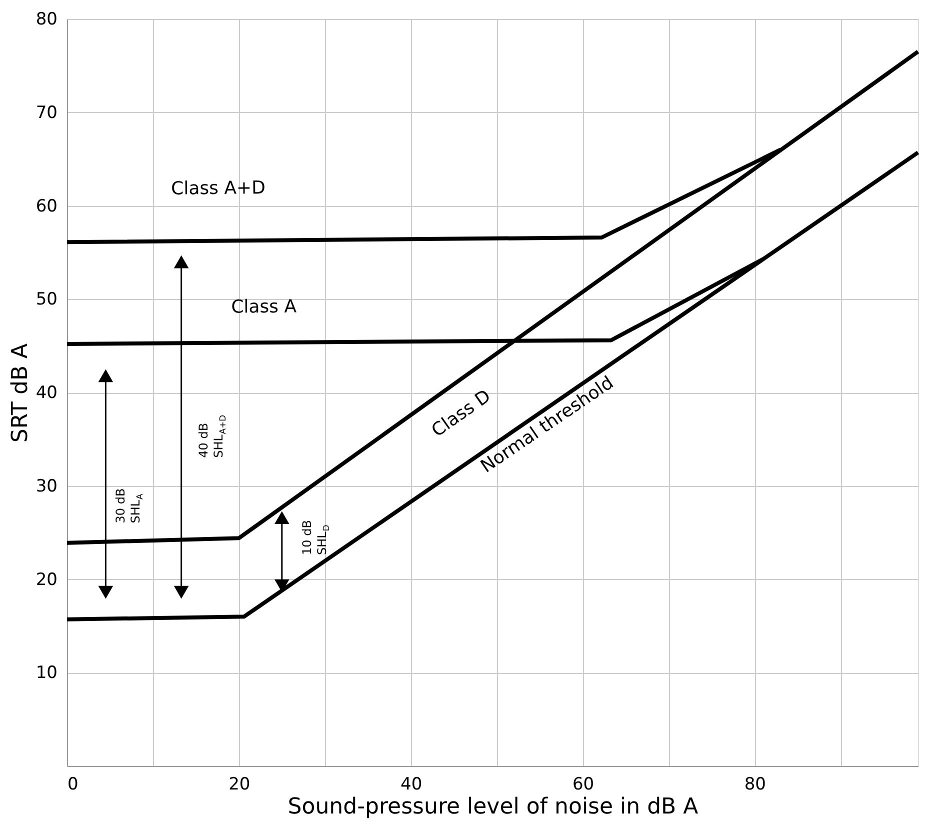 The image size is (940, 839). Describe the element at coordinates (47, 112) in the screenshot. I see `y-tick-label: 70` at that location.